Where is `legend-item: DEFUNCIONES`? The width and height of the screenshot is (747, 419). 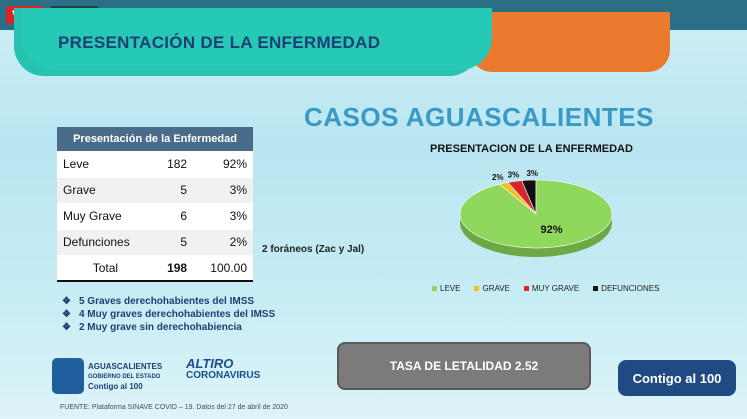 legend-item: DEFUNCIONES is located at coordinates (626, 288).